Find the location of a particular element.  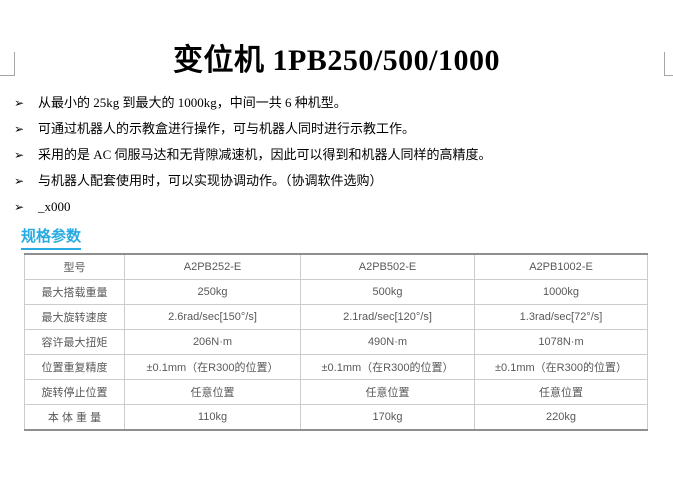

table-row: 型号 A2PB252-E A2PB502-E A2PB1002-E is located at coordinates (336, 266).